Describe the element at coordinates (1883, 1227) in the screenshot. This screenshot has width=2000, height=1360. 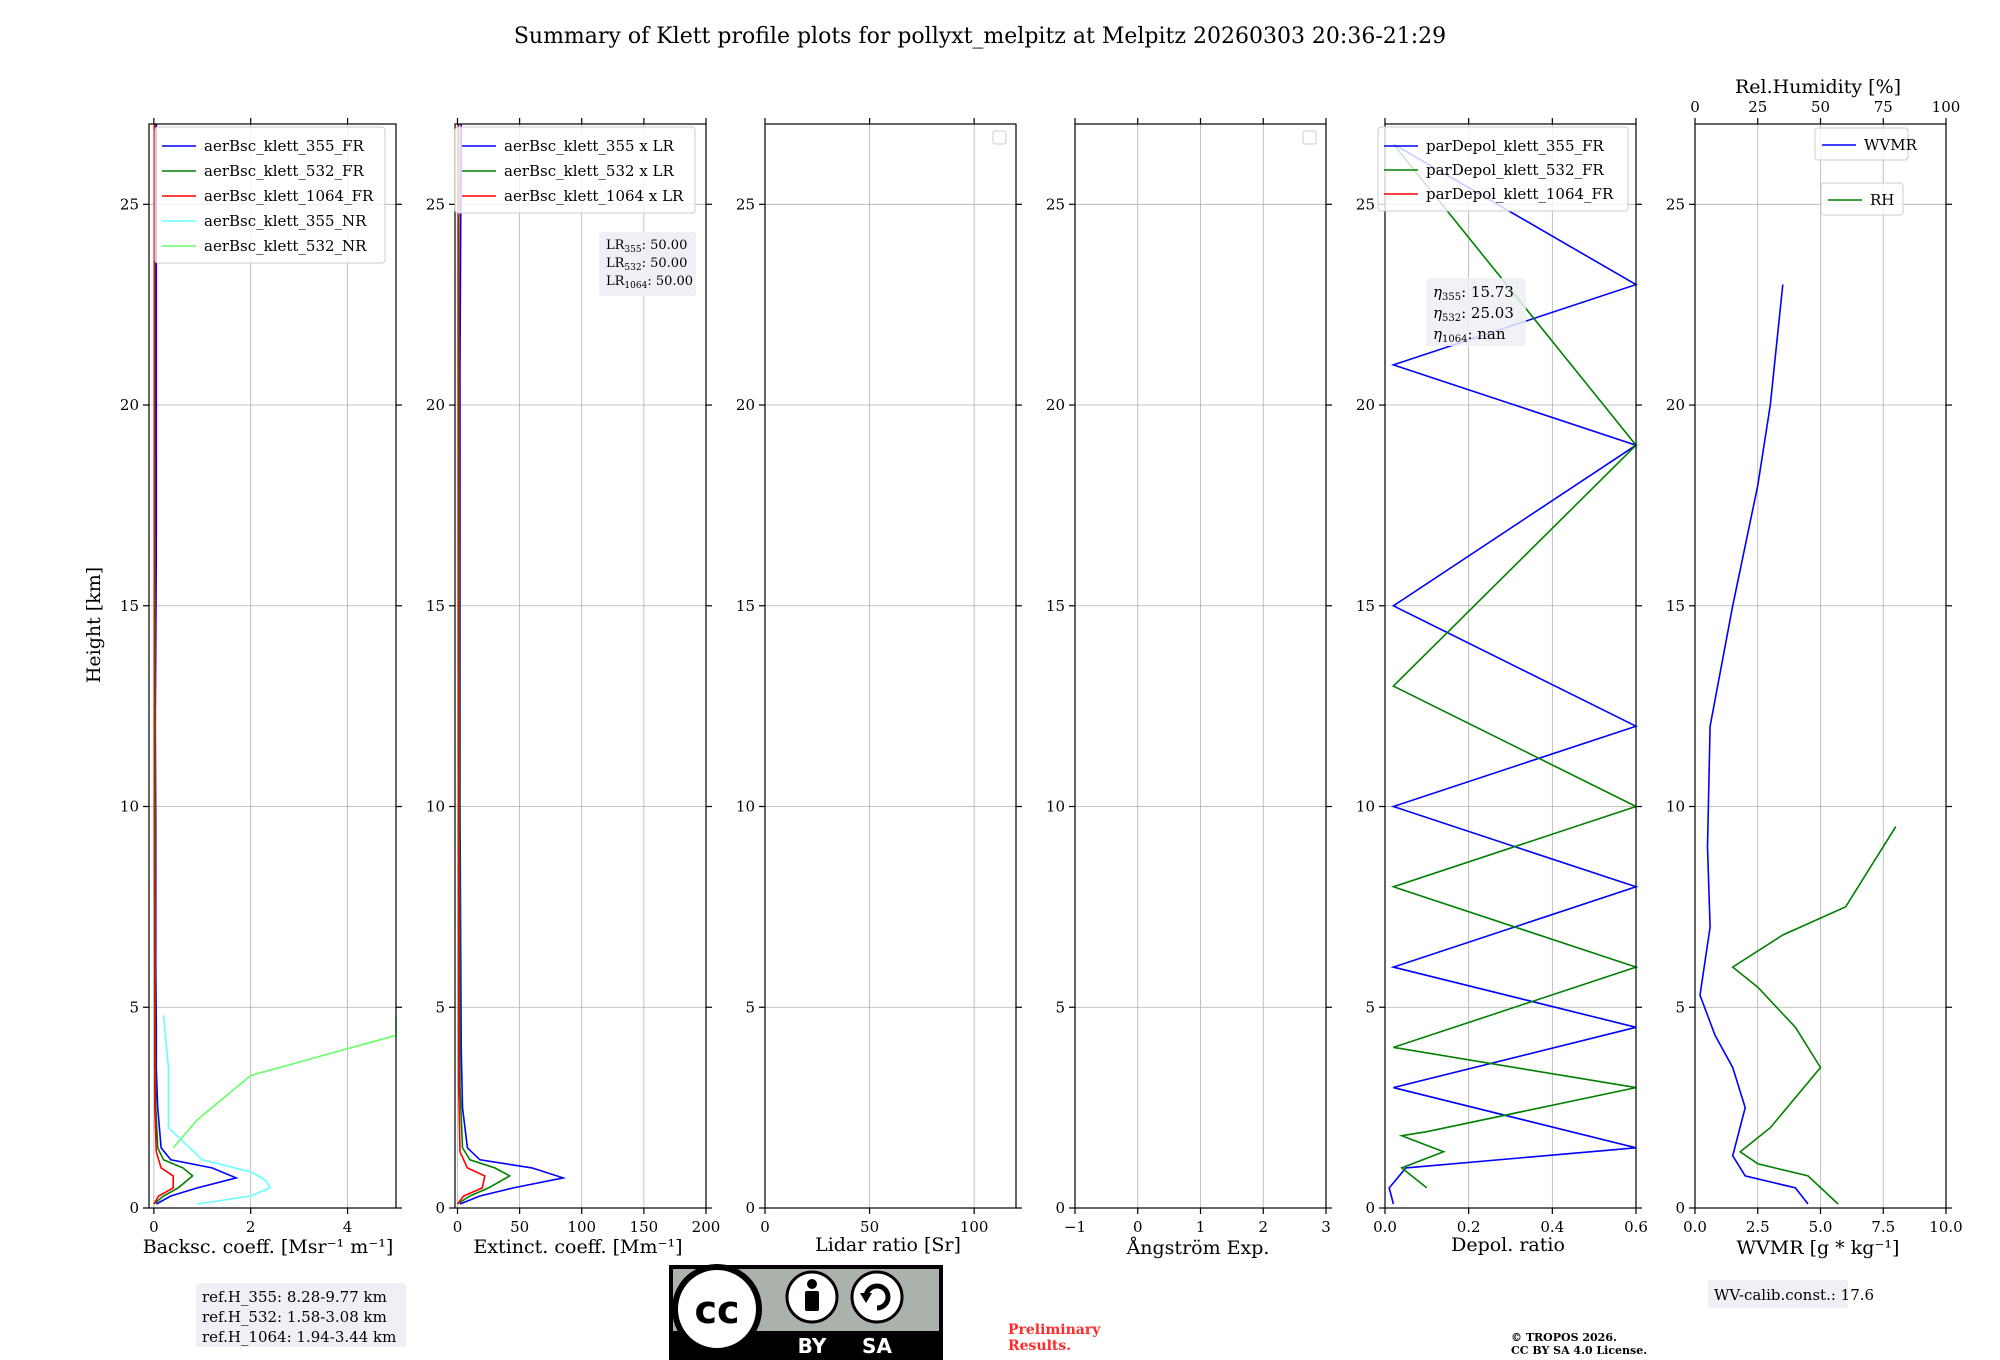
I see `wv-xtick-label: 7.5` at that location.